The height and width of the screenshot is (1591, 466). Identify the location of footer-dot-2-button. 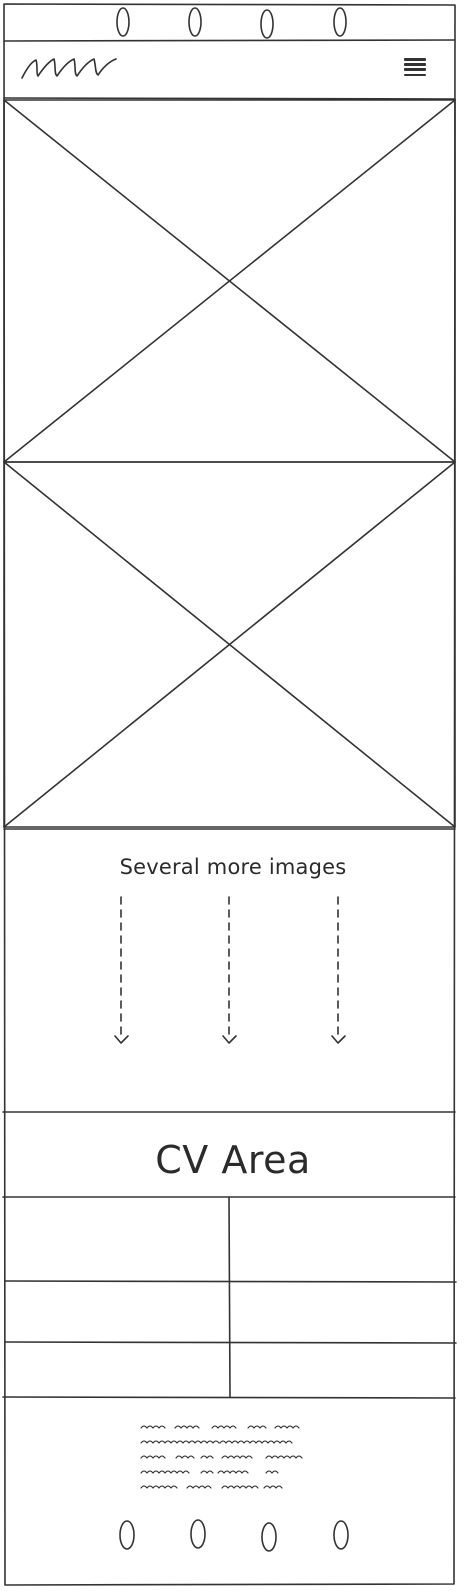
(198, 1534).